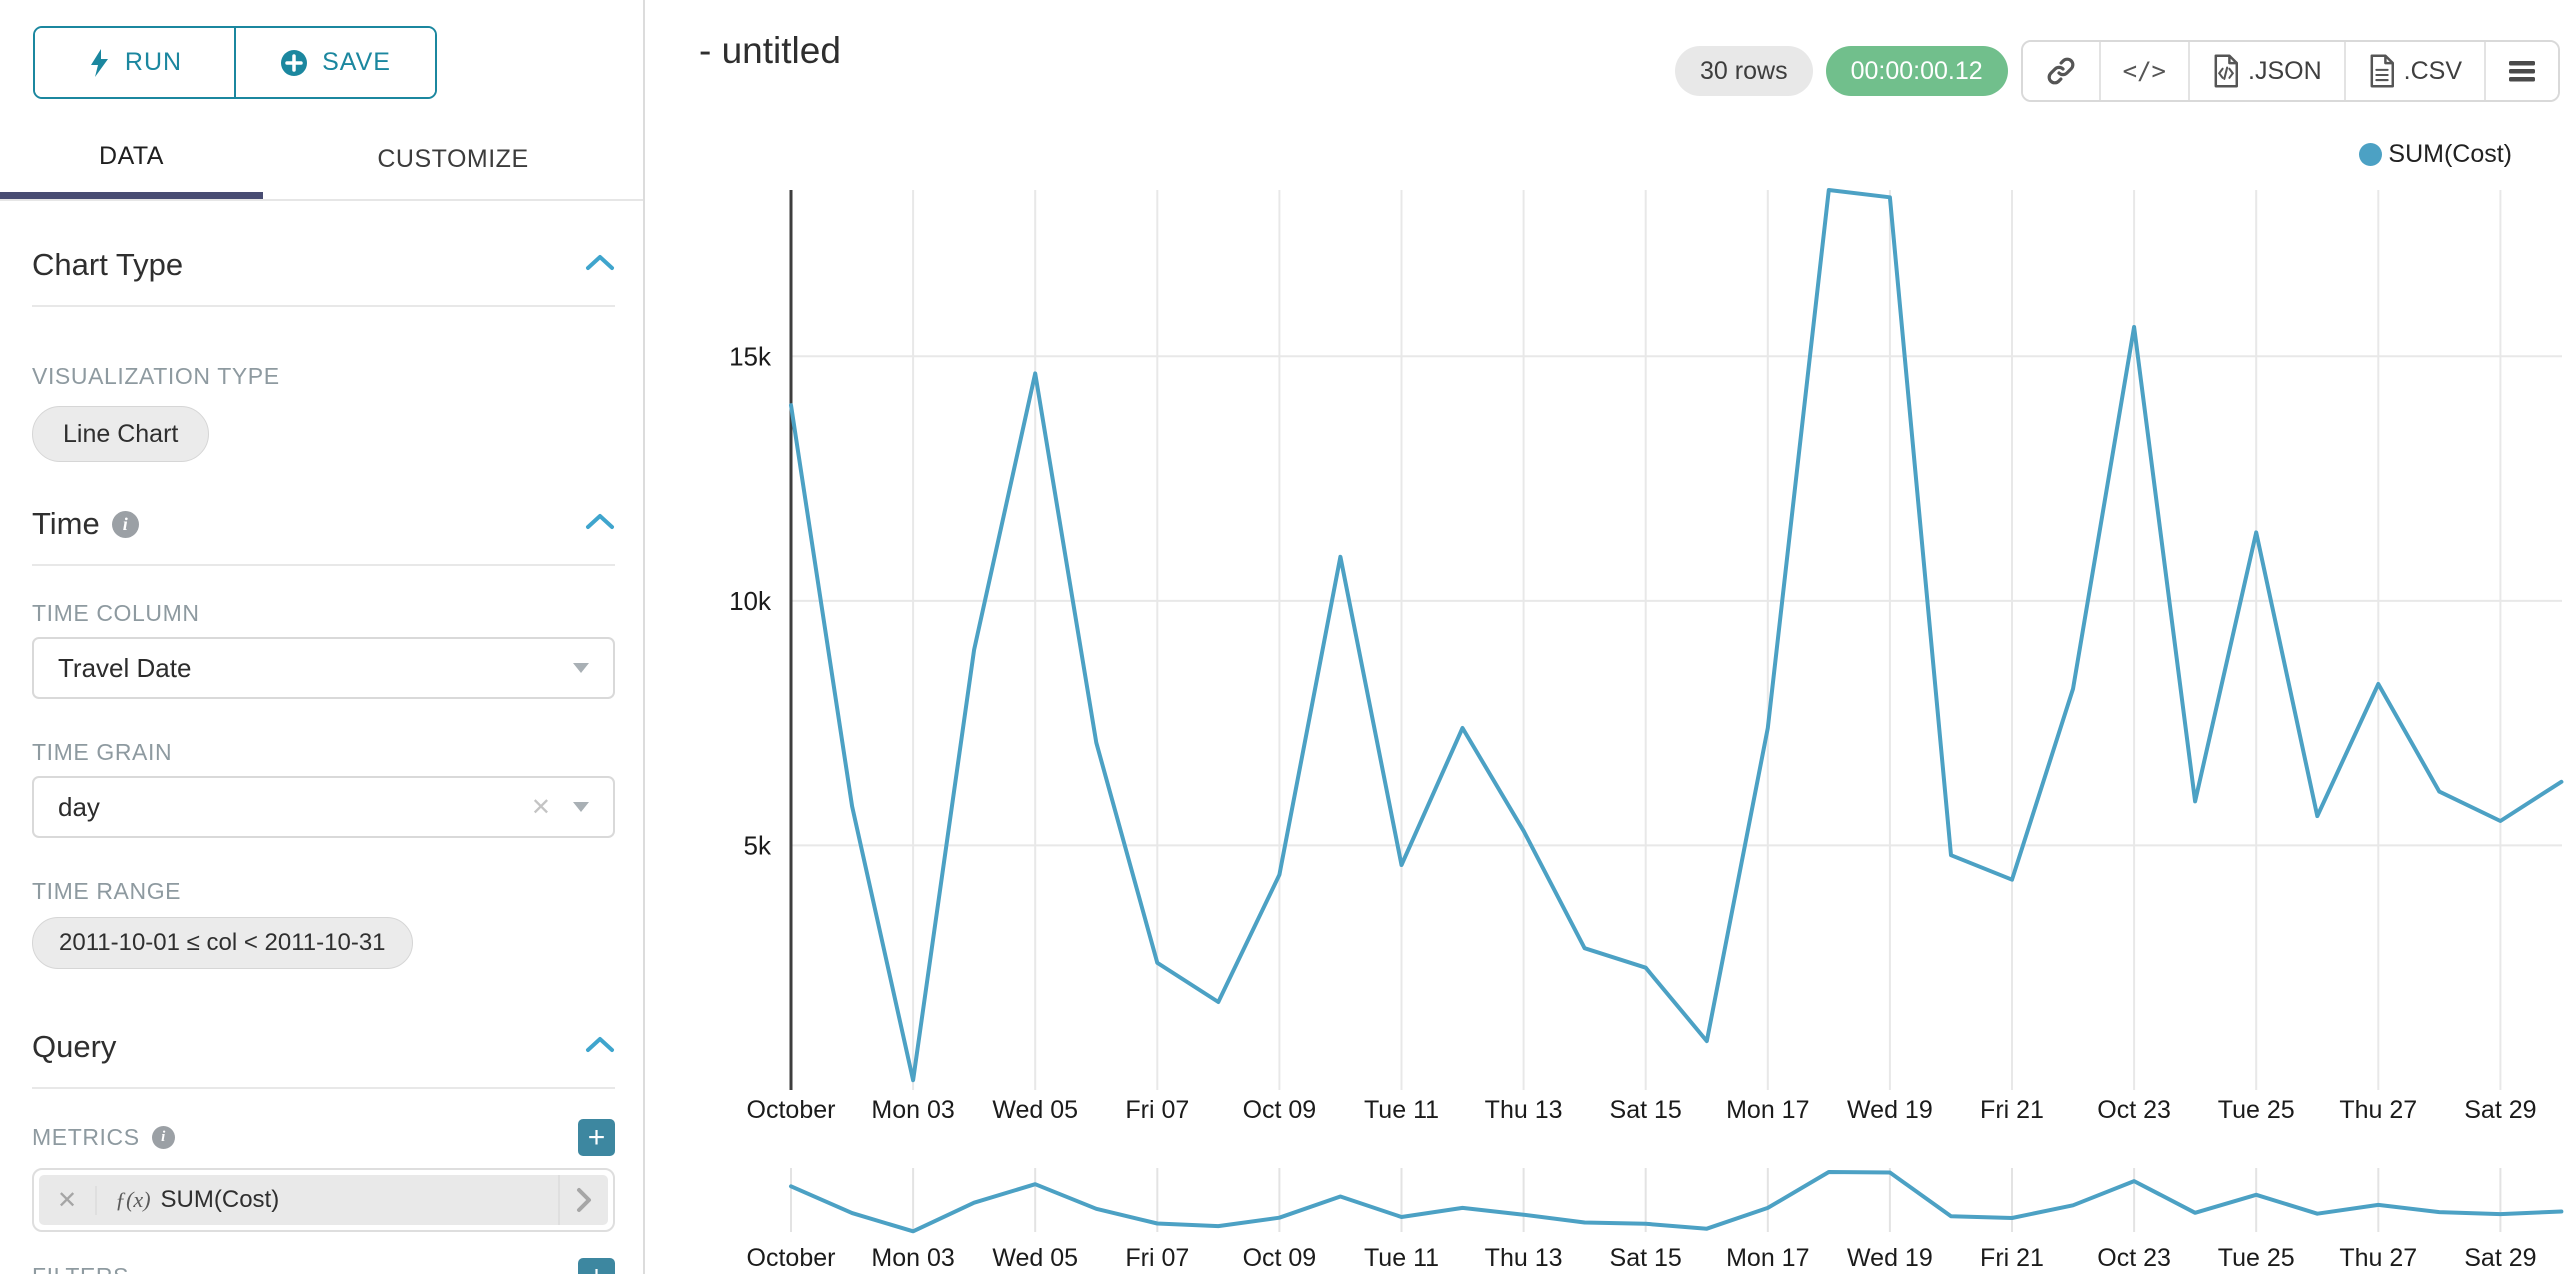 This screenshot has height=1274, width=2576. What do you see at coordinates (116, 613) in the screenshot?
I see `time-column-label: TIME COLUMN` at bounding box center [116, 613].